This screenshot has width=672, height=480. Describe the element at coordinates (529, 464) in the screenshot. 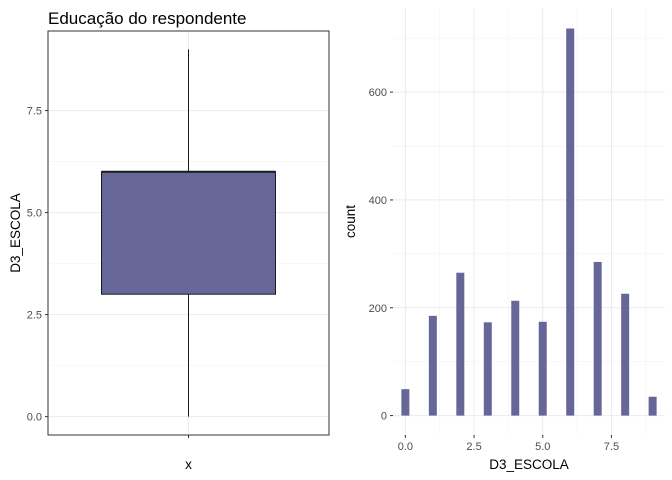

I see `histogram-x-axis-title: D3_ESCOLA` at that location.